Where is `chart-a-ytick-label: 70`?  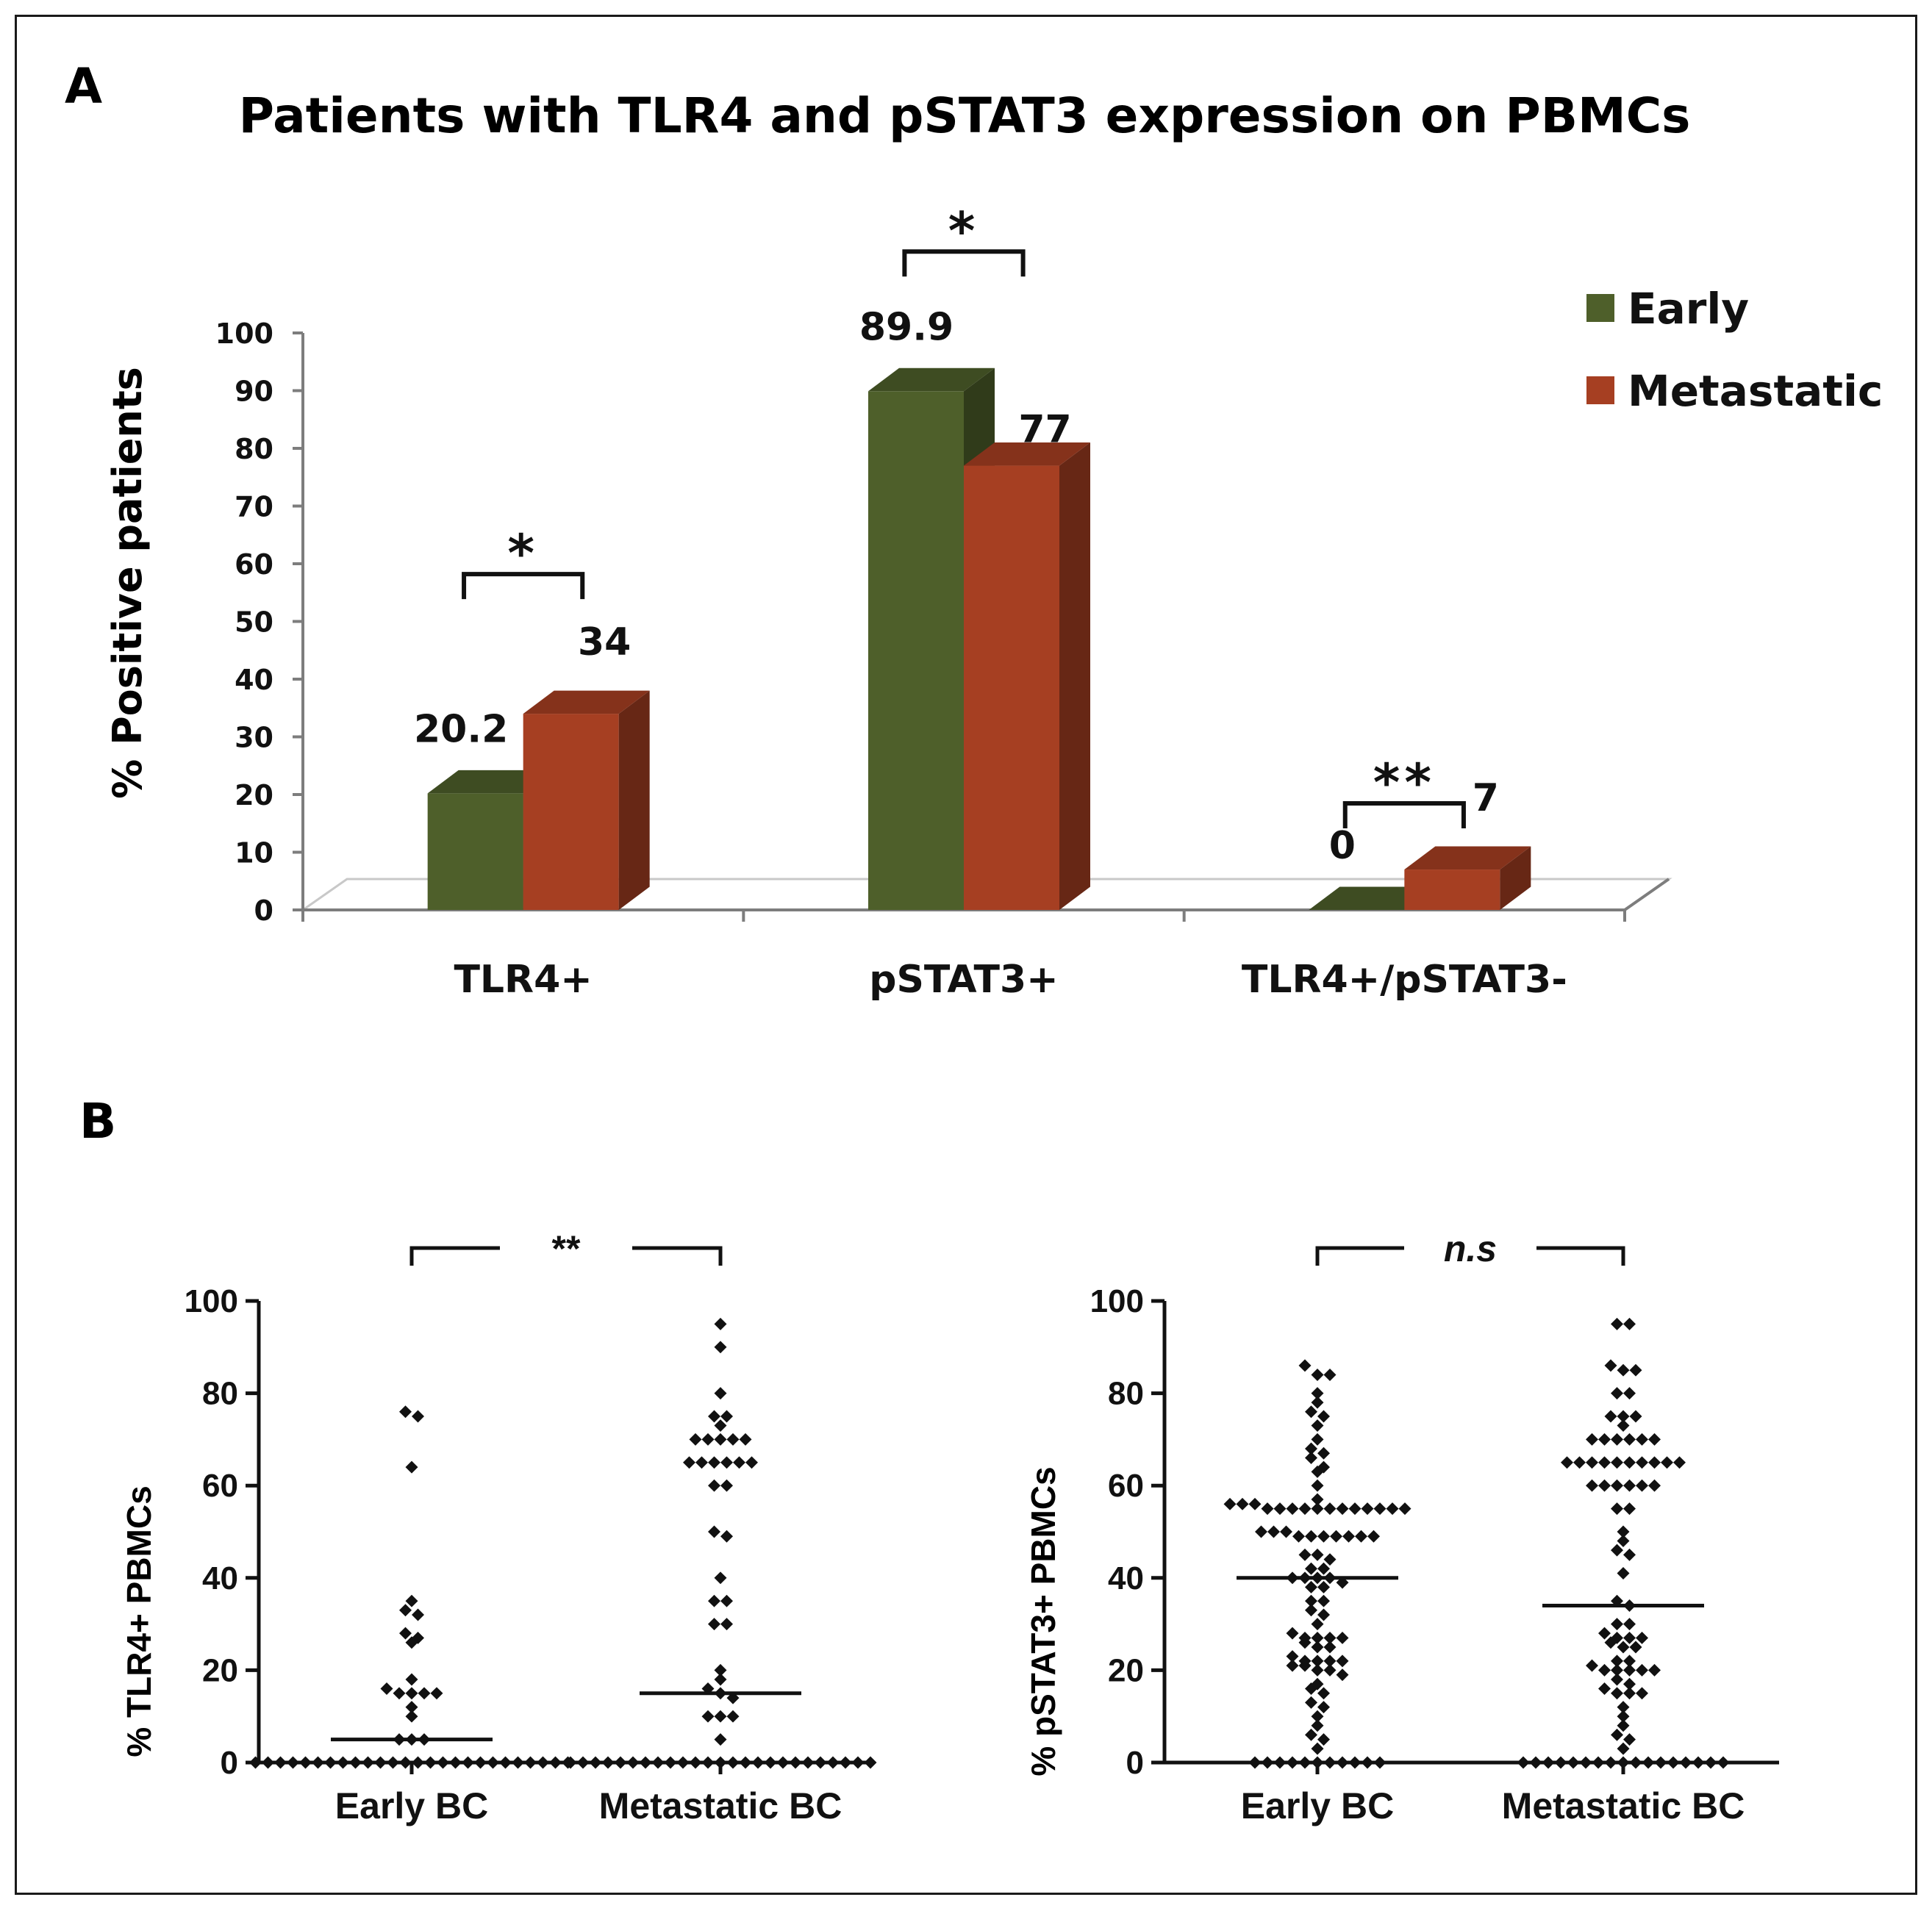
chart-a-ytick-label: 70 is located at coordinates (254, 507).